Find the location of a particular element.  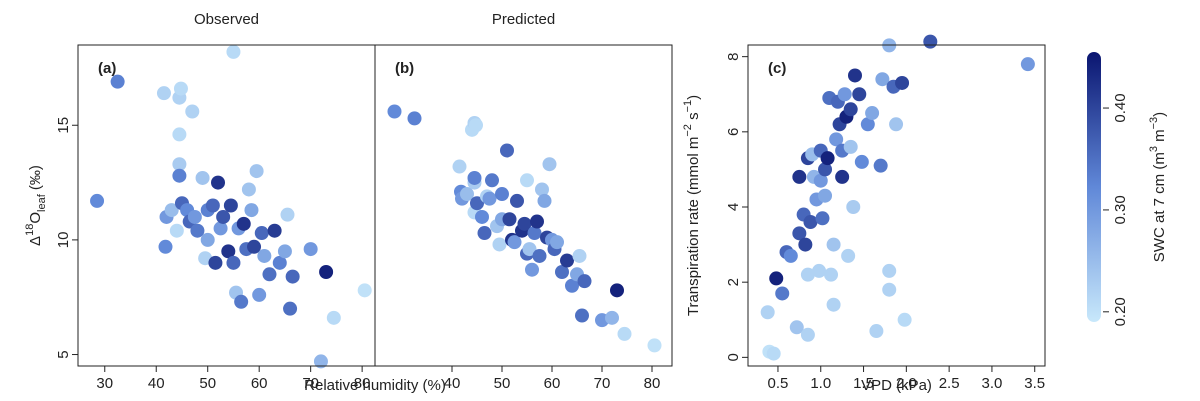

x-tick-label: 80 is located at coordinates (652, 383).